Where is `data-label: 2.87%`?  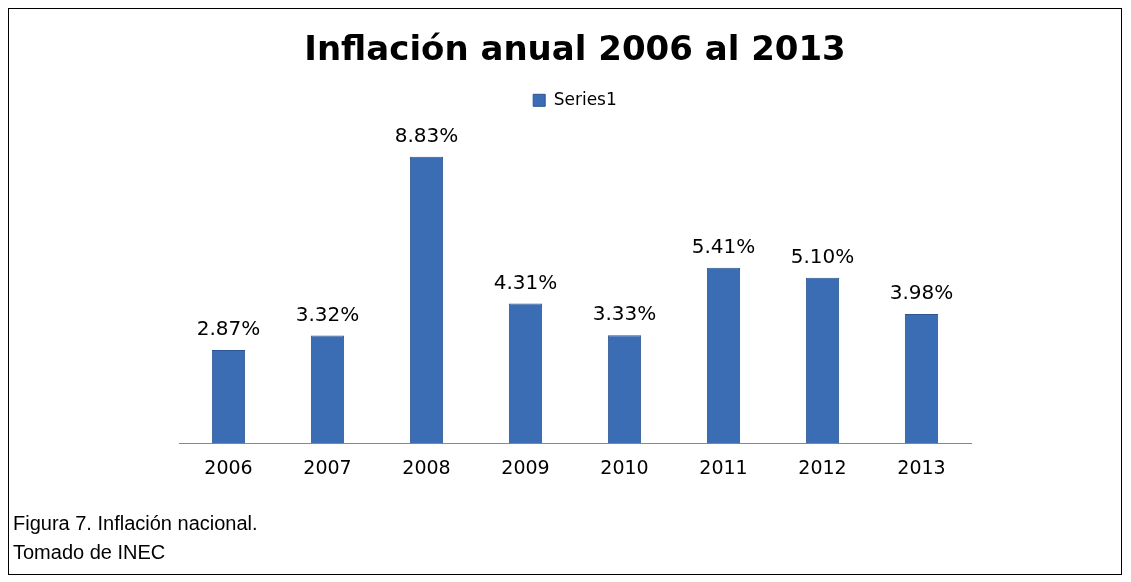 data-label: 2.87% is located at coordinates (228, 328).